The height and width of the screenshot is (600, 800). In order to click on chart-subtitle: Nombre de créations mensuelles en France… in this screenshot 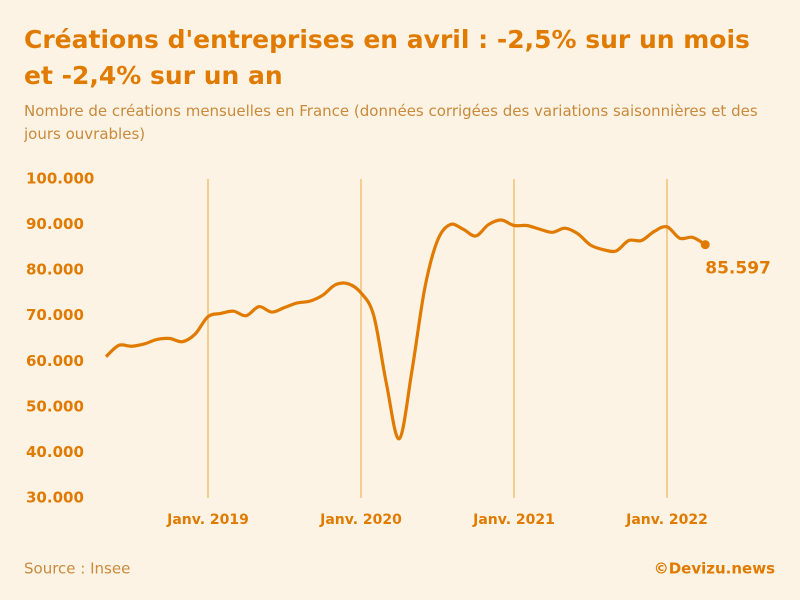, I will do `click(391, 122)`.